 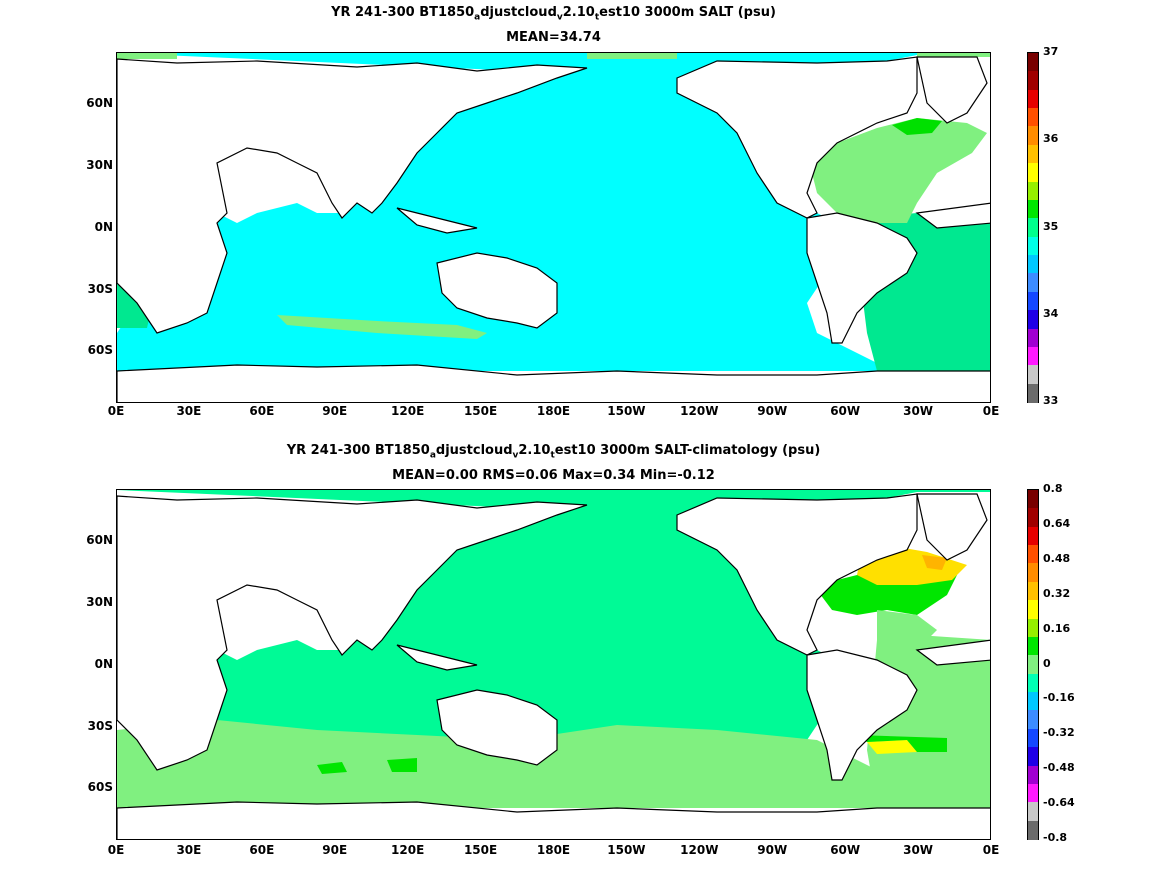 I want to click on chart-1-xtick: 90W, so click(x=772, y=411).